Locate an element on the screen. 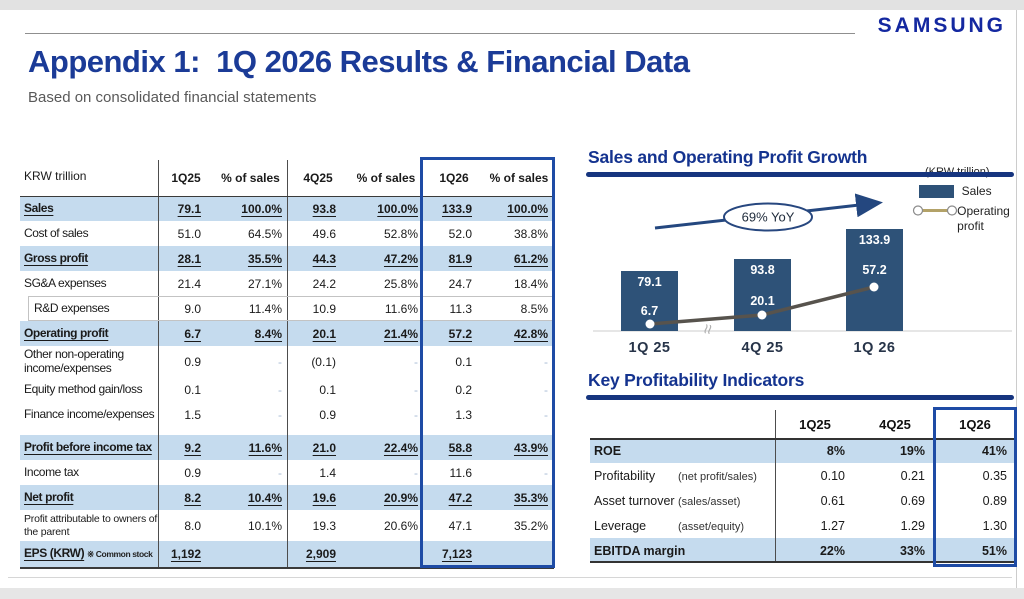 The width and height of the screenshot is (1024, 599). samsung-logo: SAMSUNG is located at coordinates (941, 25).